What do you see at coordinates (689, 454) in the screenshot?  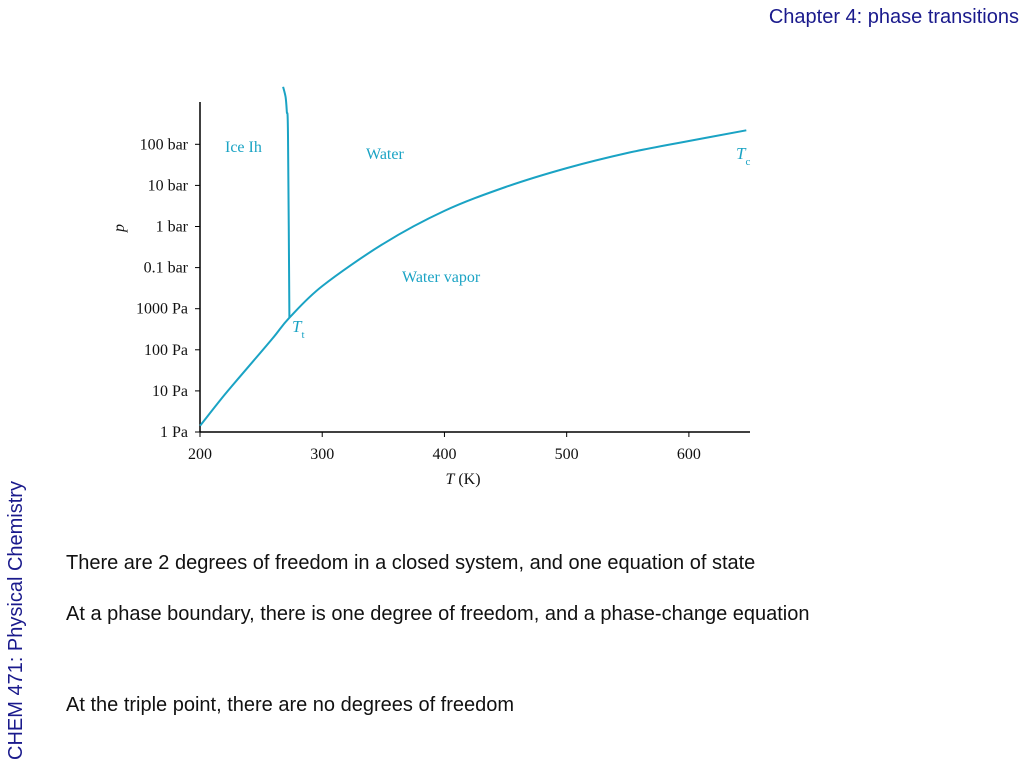 I see `x-tick-label: 600` at bounding box center [689, 454].